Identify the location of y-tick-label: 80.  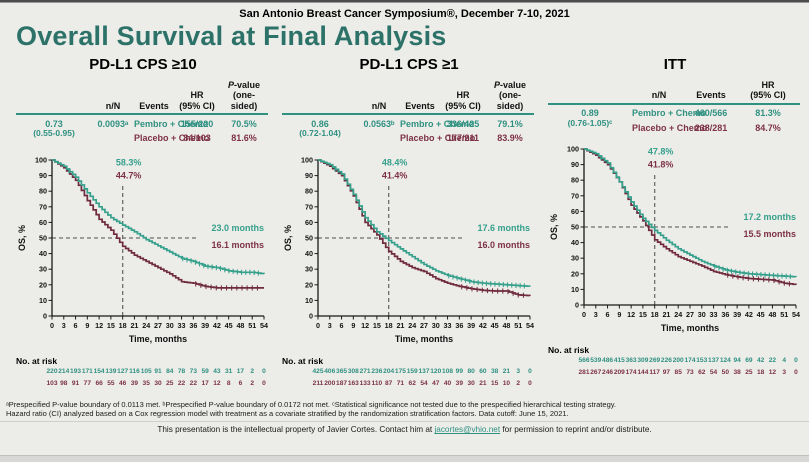
(309, 190).